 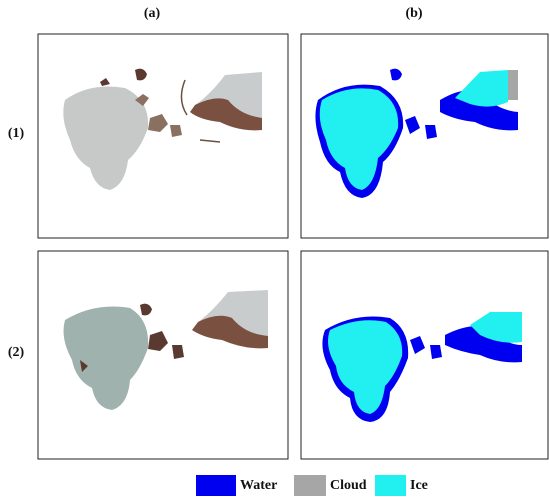 What do you see at coordinates (152, 13) in the screenshot?
I see `column-label: (a)` at bounding box center [152, 13].